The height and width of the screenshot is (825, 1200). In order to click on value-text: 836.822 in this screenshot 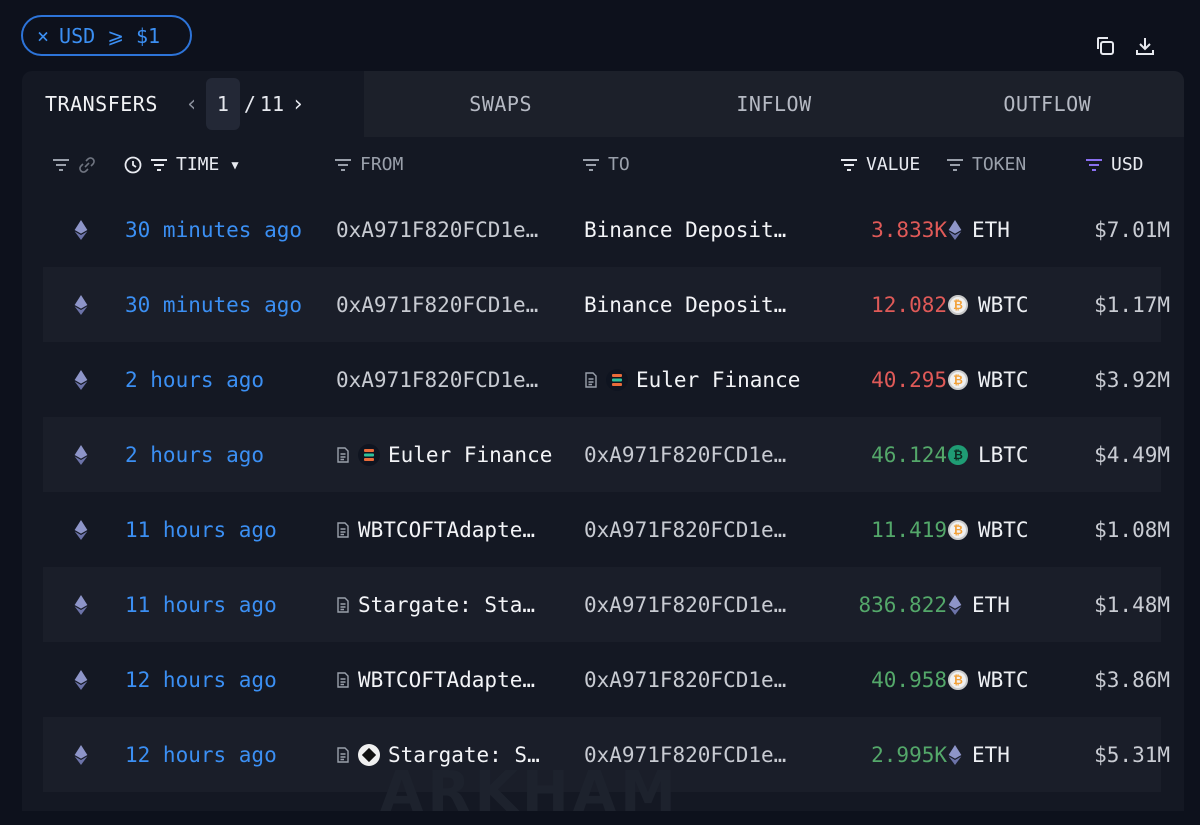, I will do `click(902, 604)`.